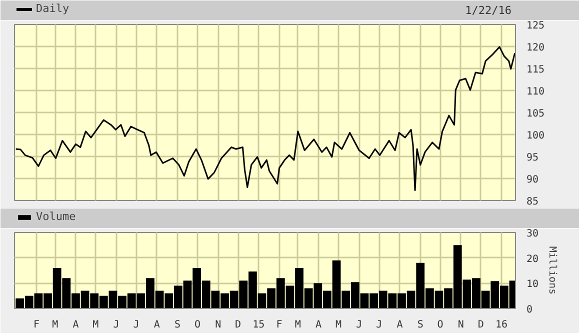 This screenshot has height=335, width=579. Describe the element at coordinates (535, 92) in the screenshot. I see `y-tick-label: 110` at that location.